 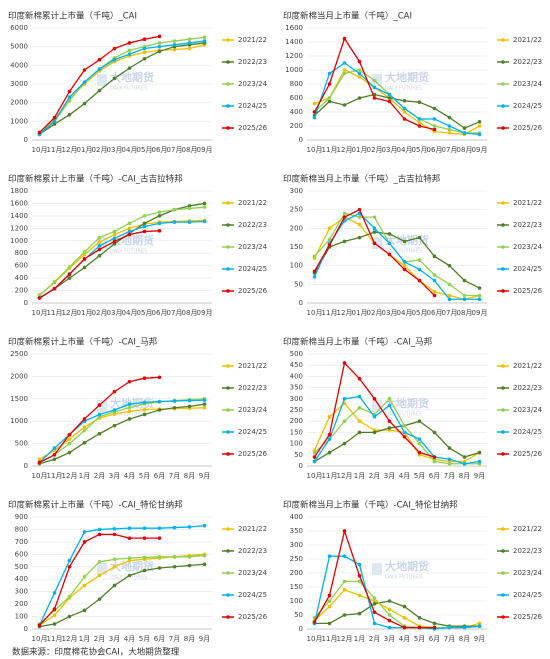 What do you see at coordinates (85, 313) in the screenshot?
I see `x-tick-label: 01月` at bounding box center [85, 313].